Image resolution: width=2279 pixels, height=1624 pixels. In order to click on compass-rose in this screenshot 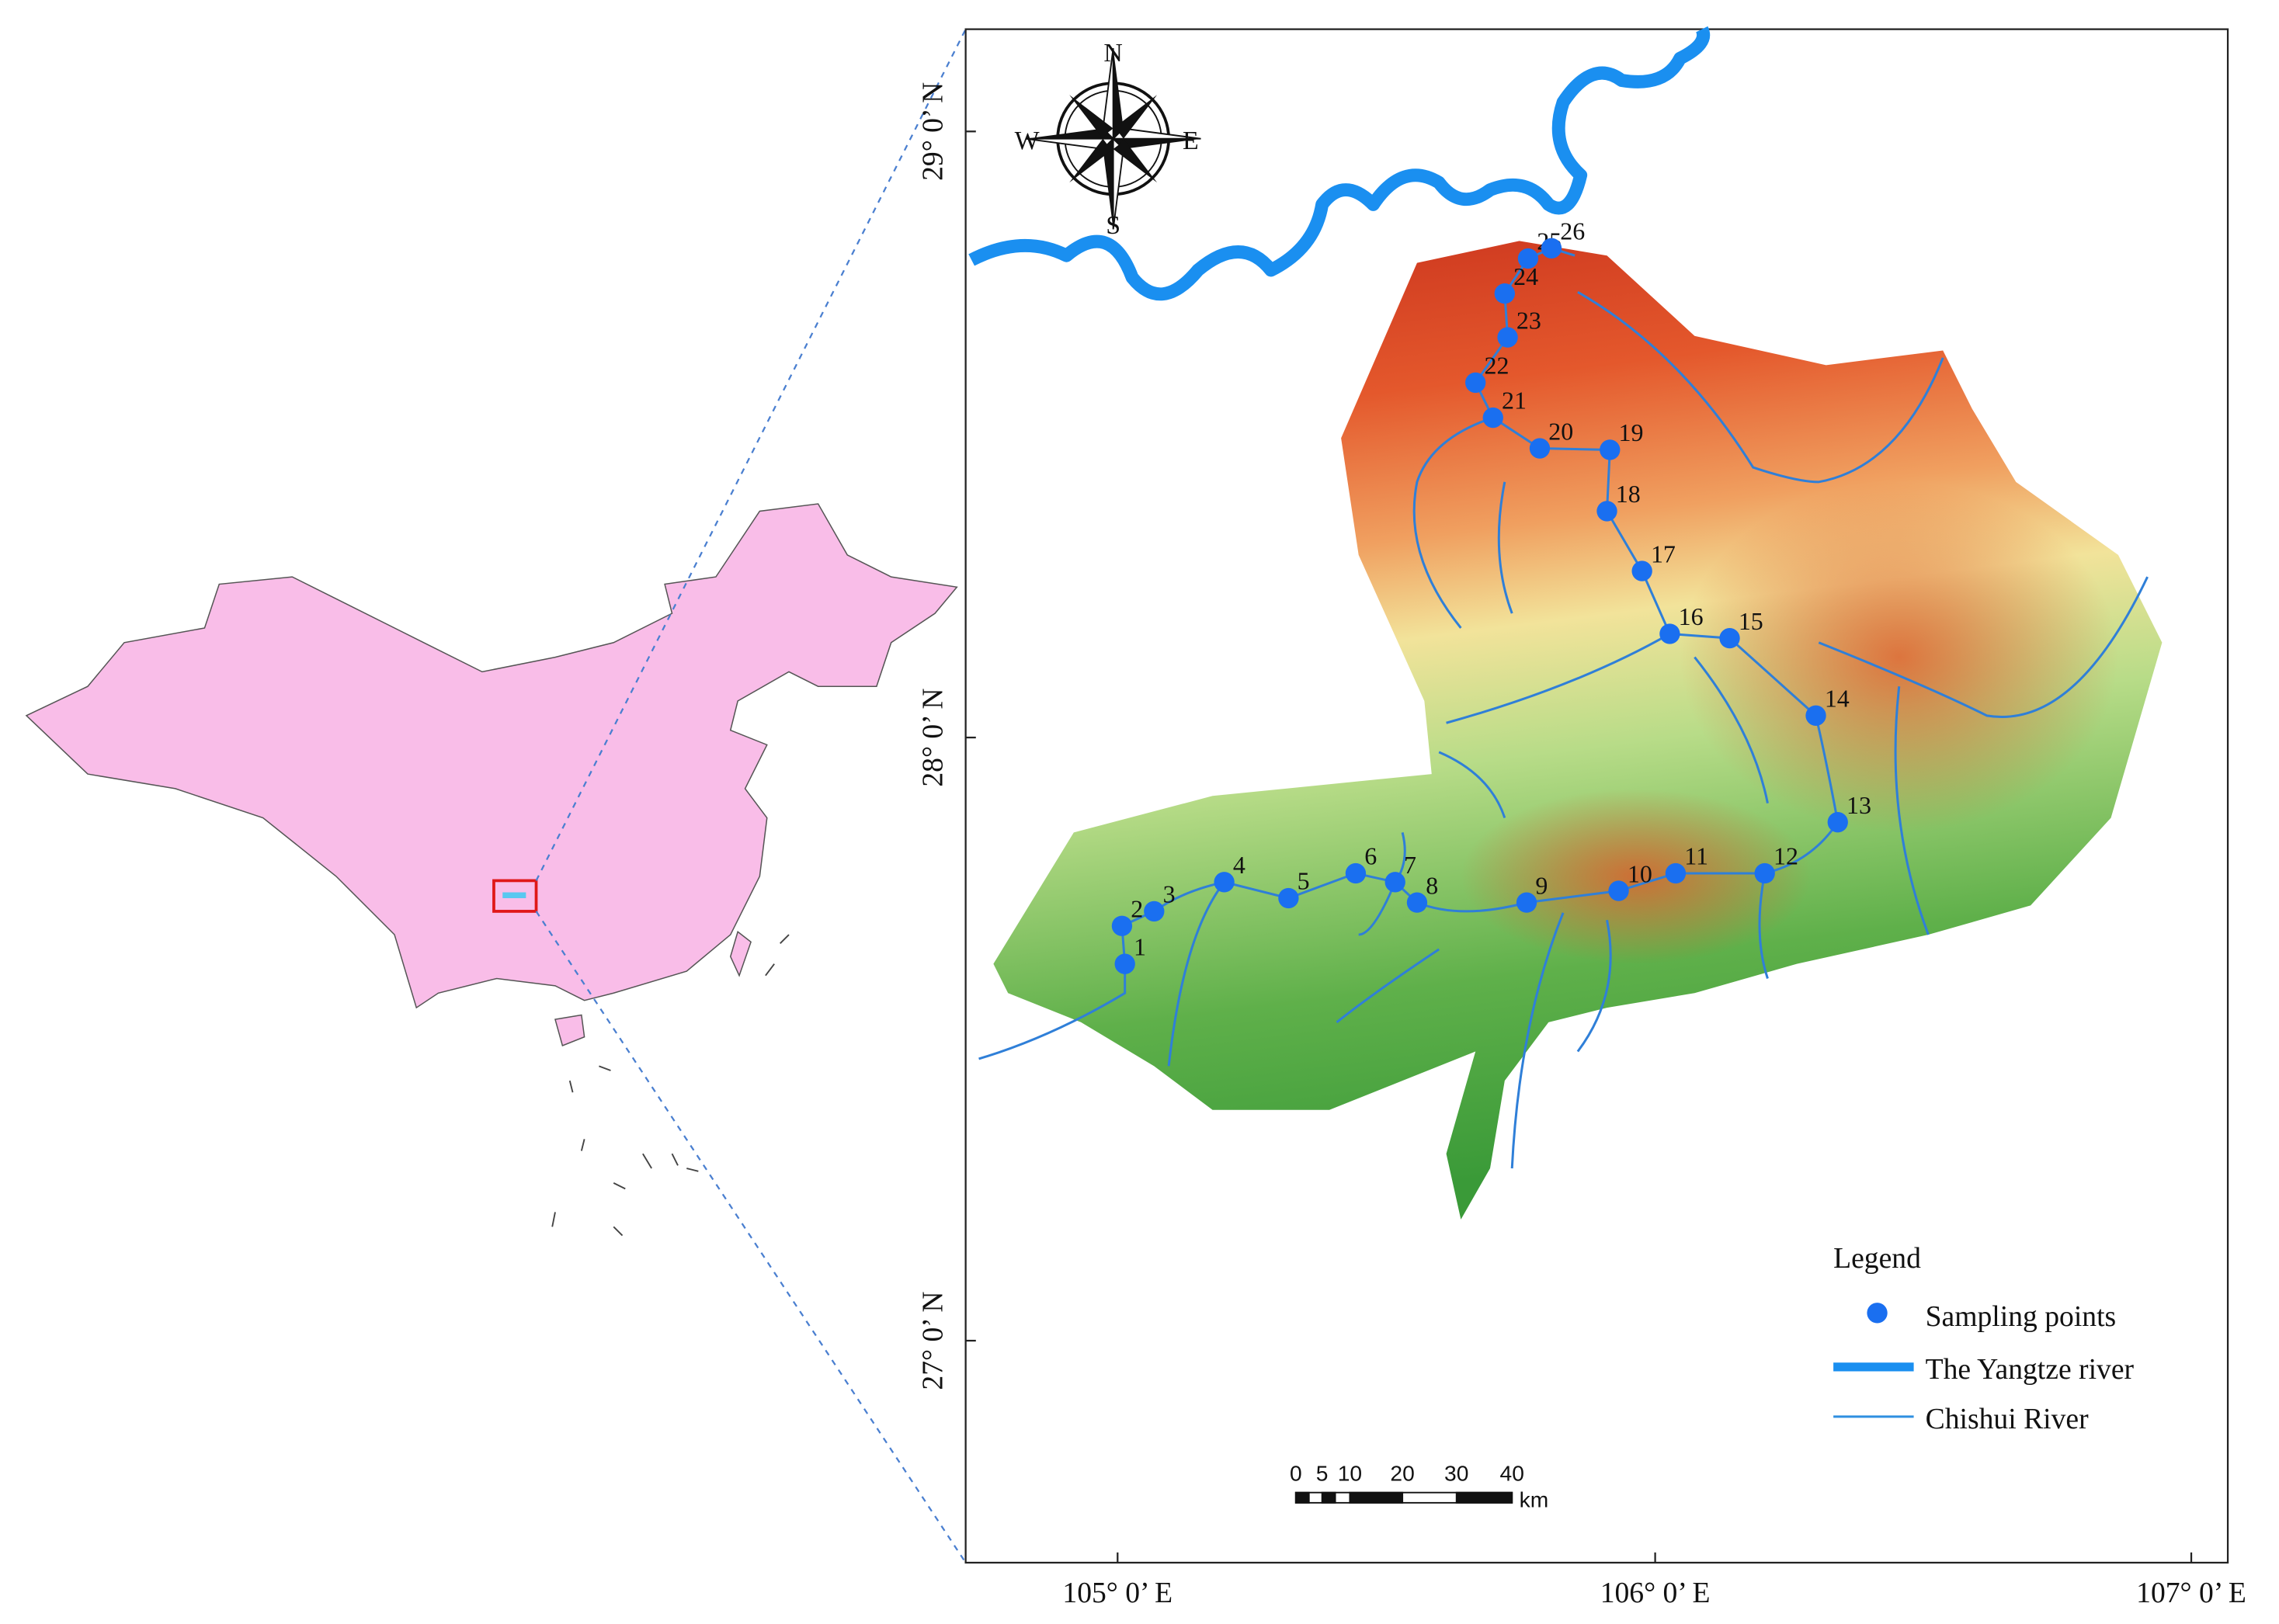, I will do `click(1113, 138)`.